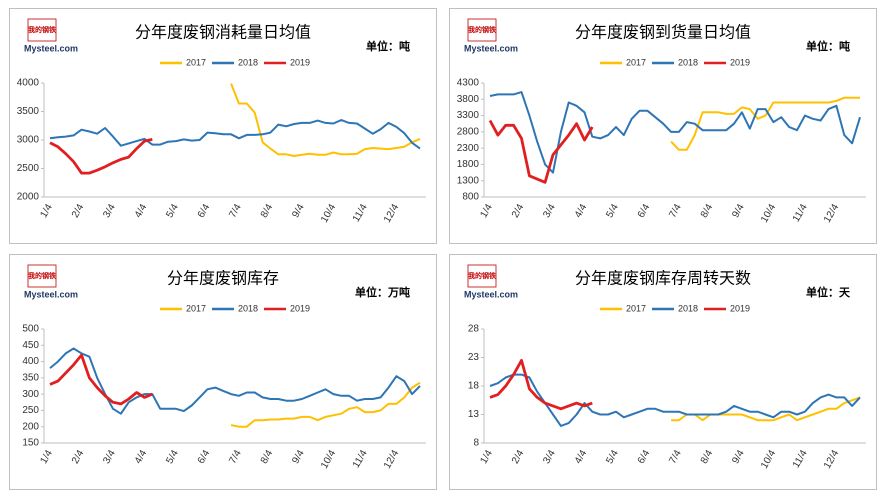 The image size is (891, 501). I want to click on y-tick-label: 2300, so click(468, 148).